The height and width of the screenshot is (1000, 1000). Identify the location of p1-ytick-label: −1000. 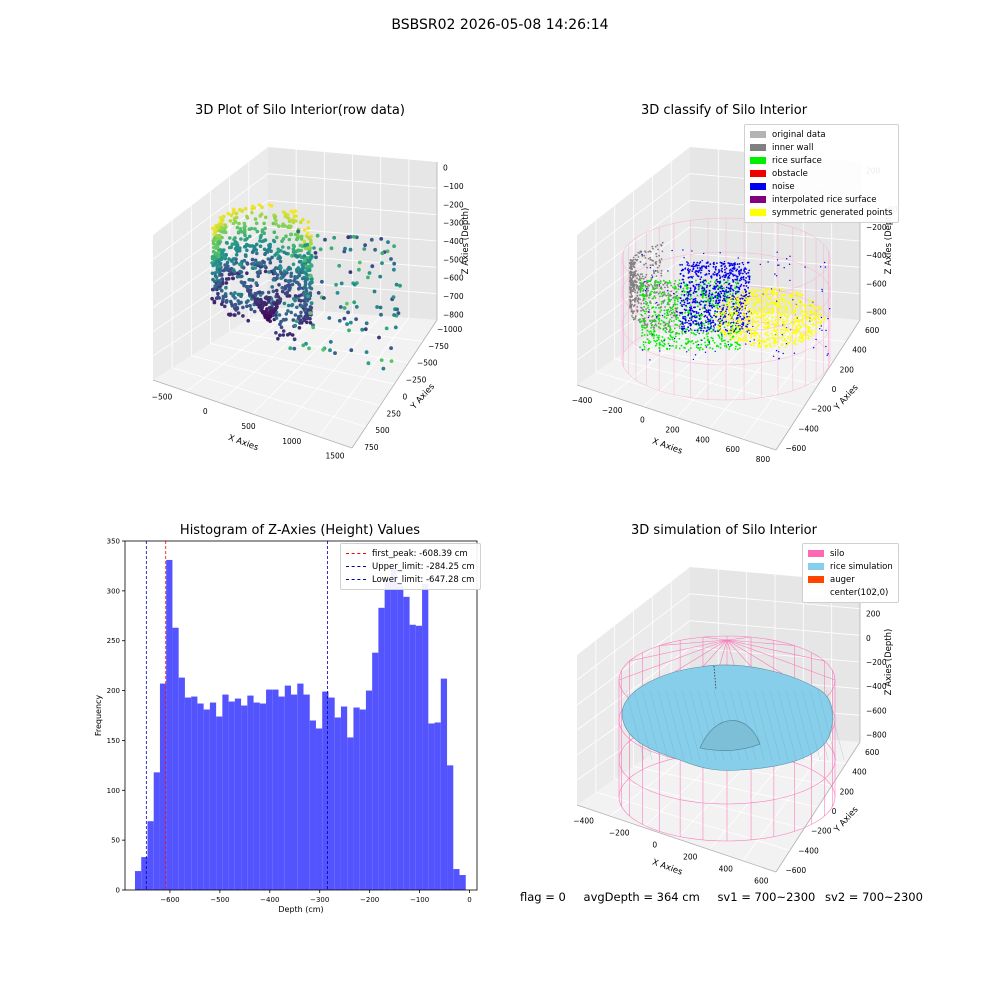
(450, 329).